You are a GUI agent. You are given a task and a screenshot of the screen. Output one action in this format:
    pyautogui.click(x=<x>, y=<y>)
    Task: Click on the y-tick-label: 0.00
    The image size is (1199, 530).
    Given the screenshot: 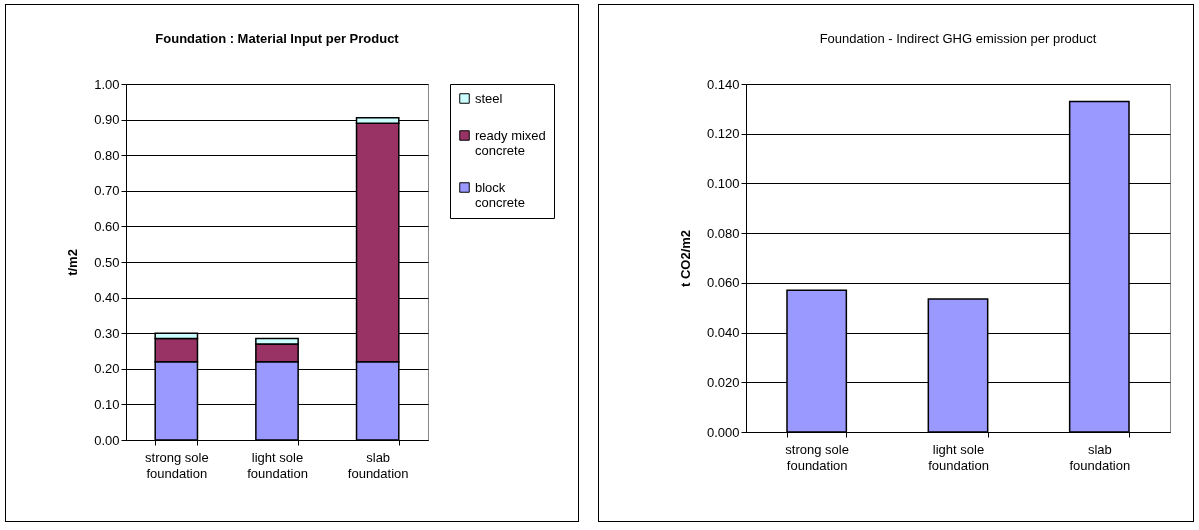 What is the action you would take?
    pyautogui.click(x=107, y=440)
    